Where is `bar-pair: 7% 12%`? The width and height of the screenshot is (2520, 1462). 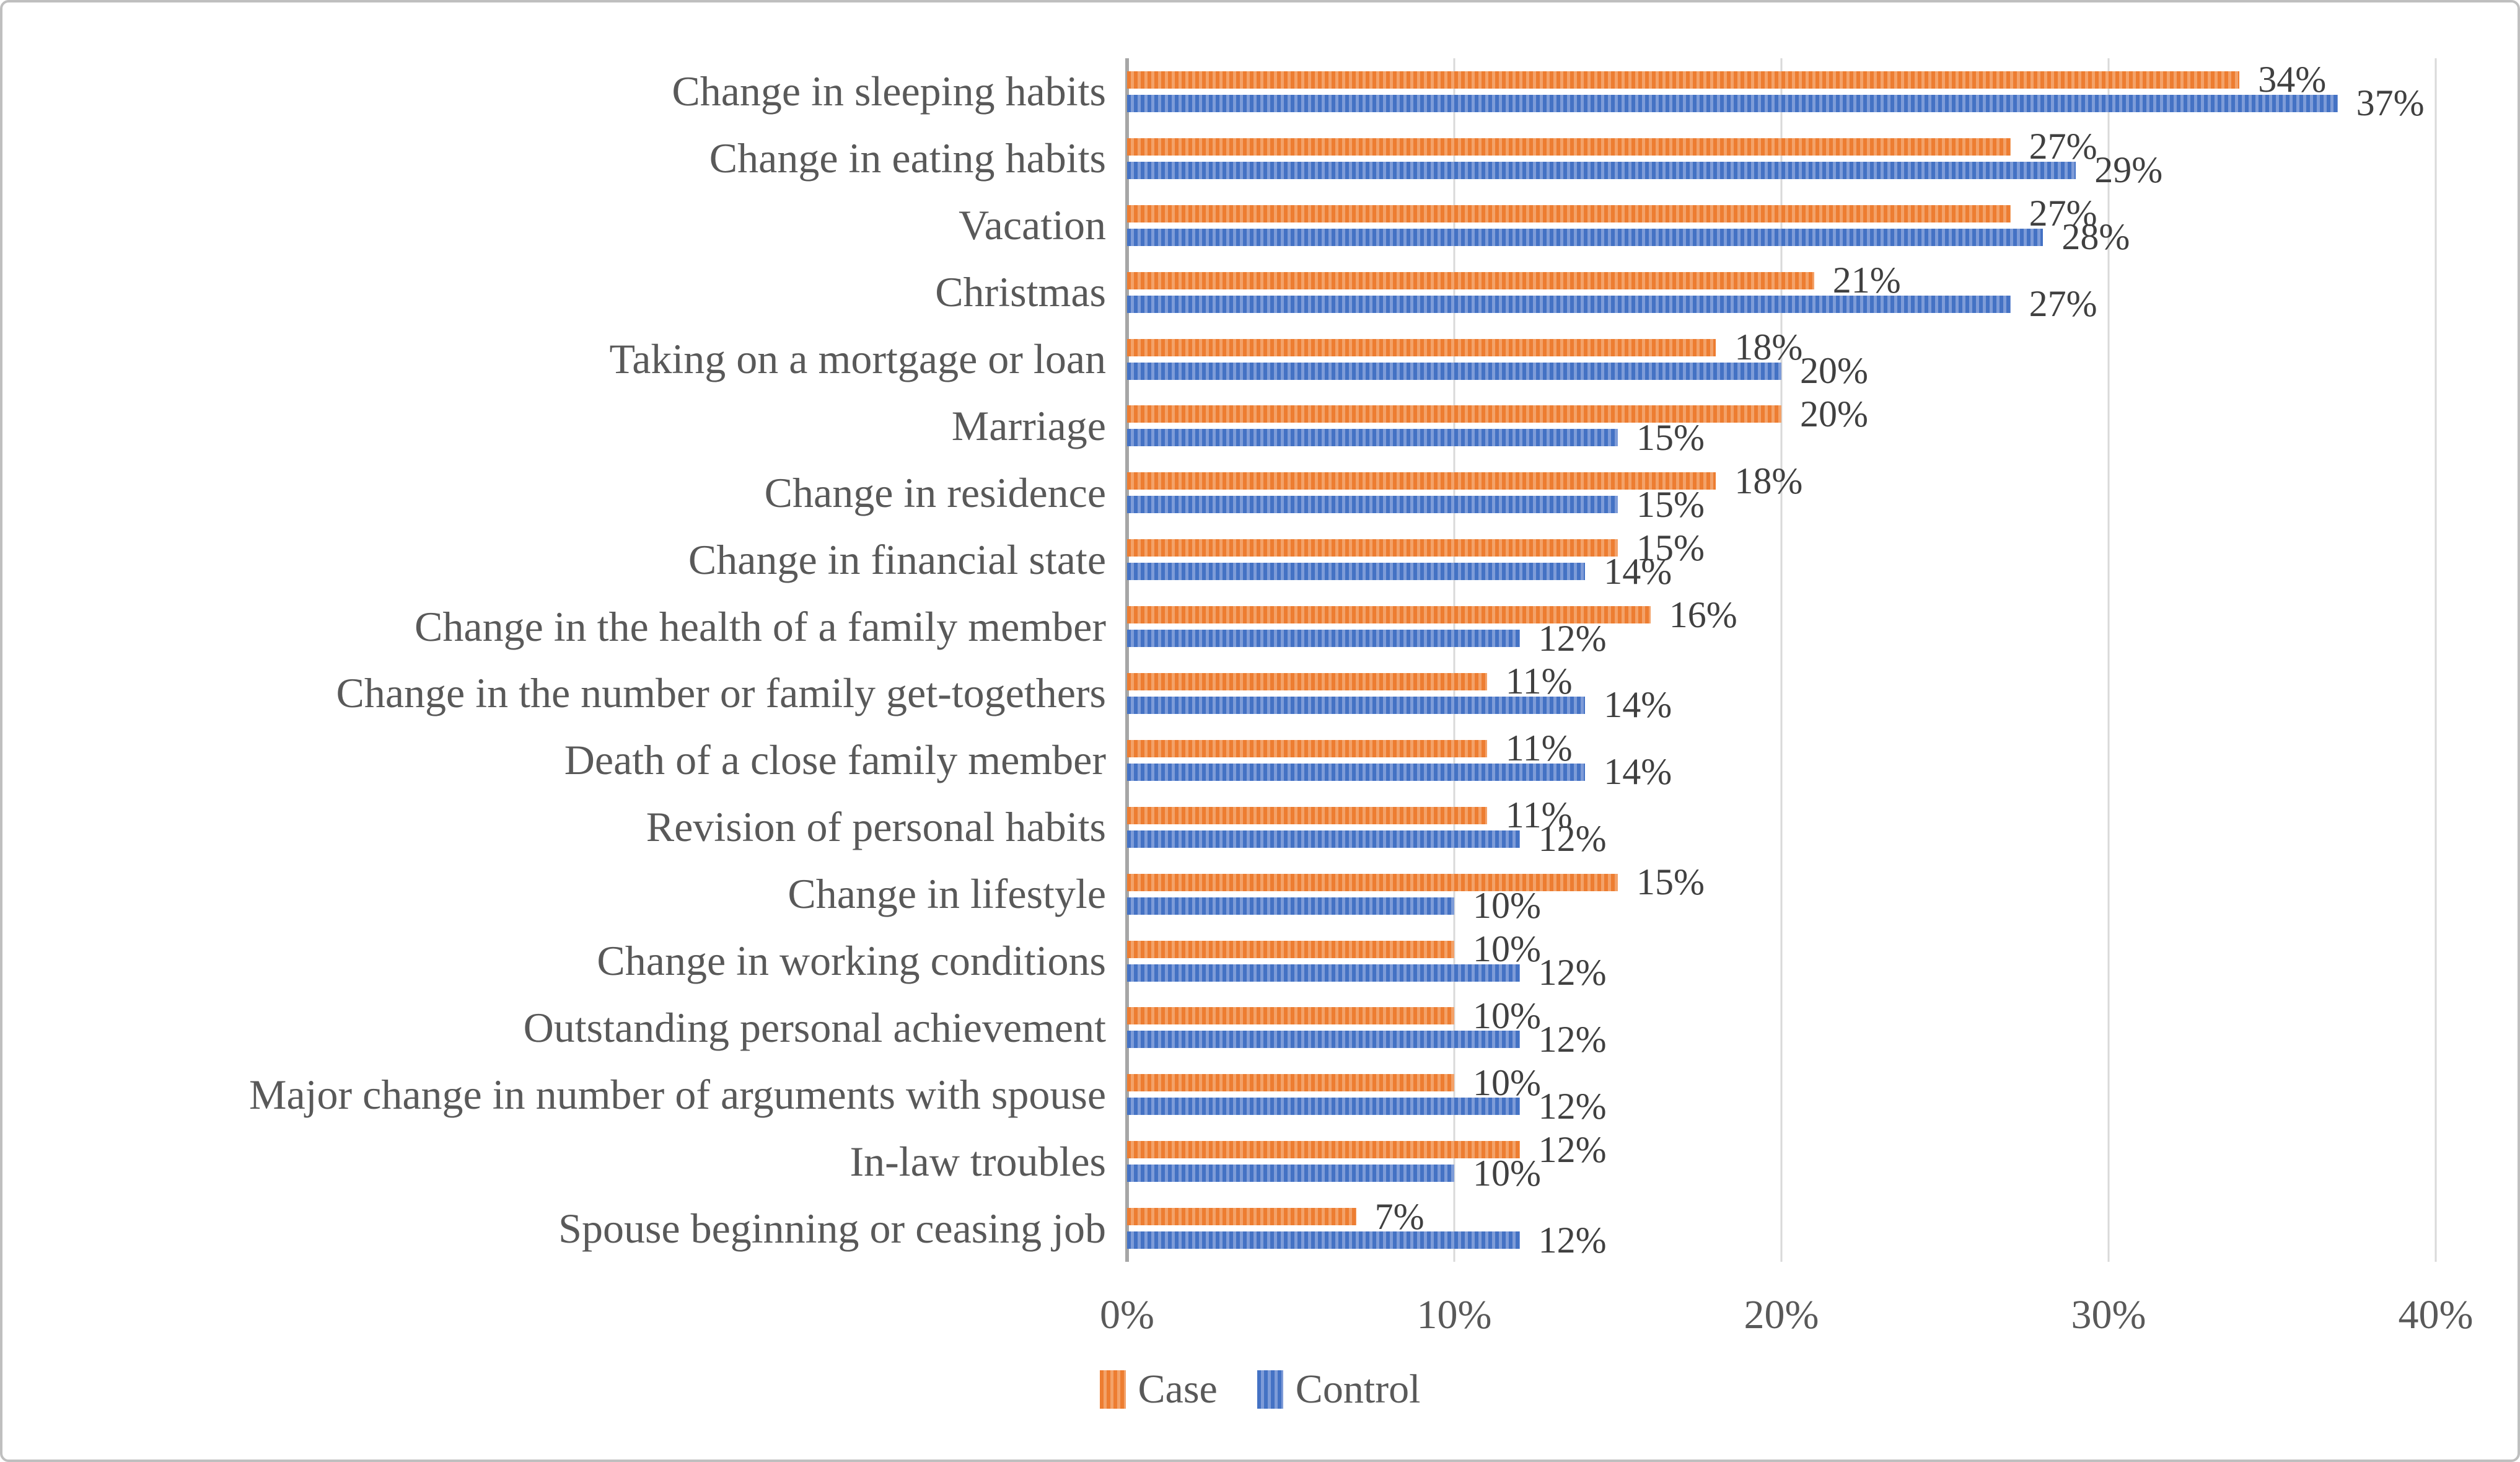 bar-pair: 7% 12% is located at coordinates (1782, 1228).